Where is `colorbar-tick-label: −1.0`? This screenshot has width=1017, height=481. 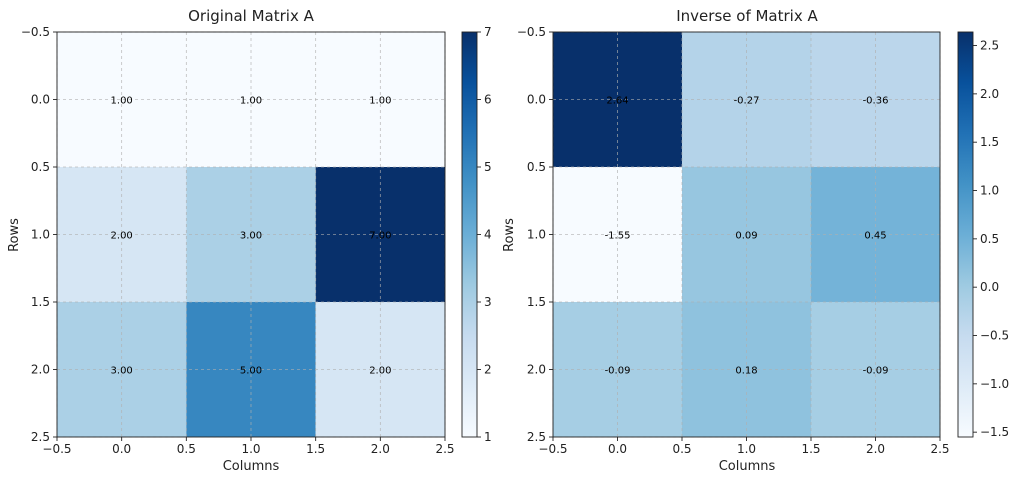
colorbar-tick-label: −1.0 is located at coordinates (994, 384).